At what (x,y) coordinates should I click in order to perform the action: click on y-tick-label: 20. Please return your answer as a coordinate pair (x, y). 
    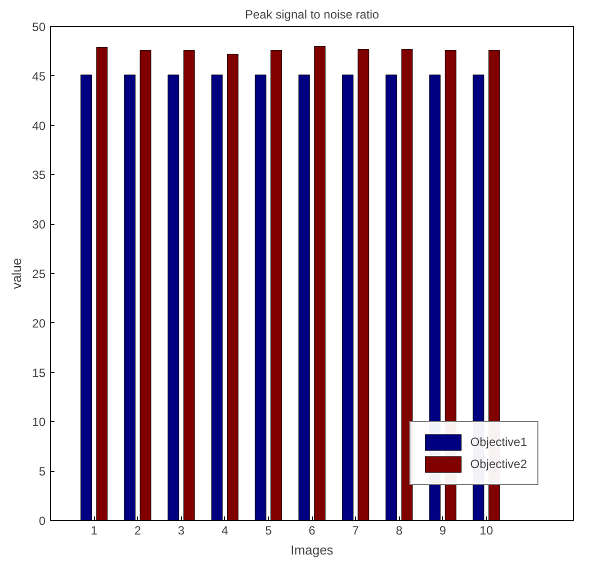
    Looking at the image, I should click on (39, 323).